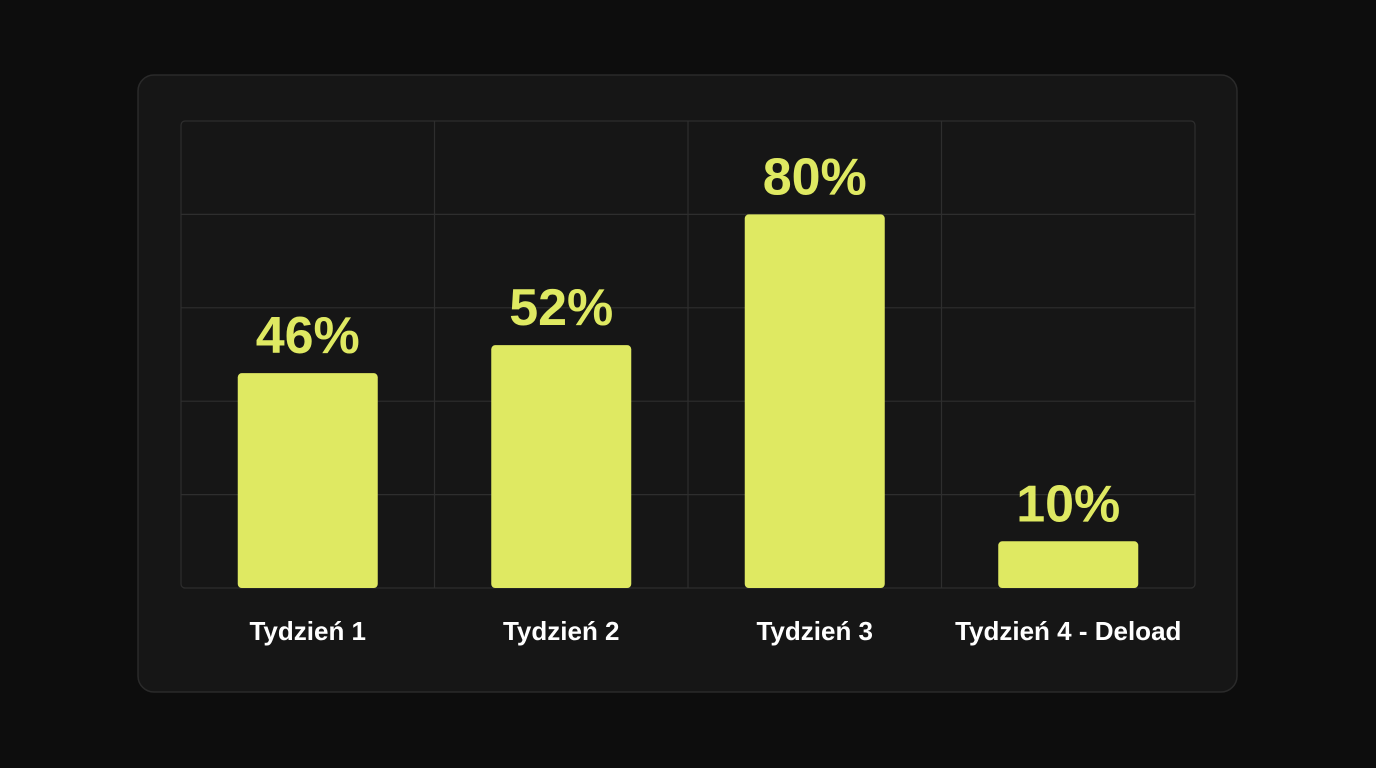  Describe the element at coordinates (815, 177) in the screenshot. I see `value-label: 80%` at that location.